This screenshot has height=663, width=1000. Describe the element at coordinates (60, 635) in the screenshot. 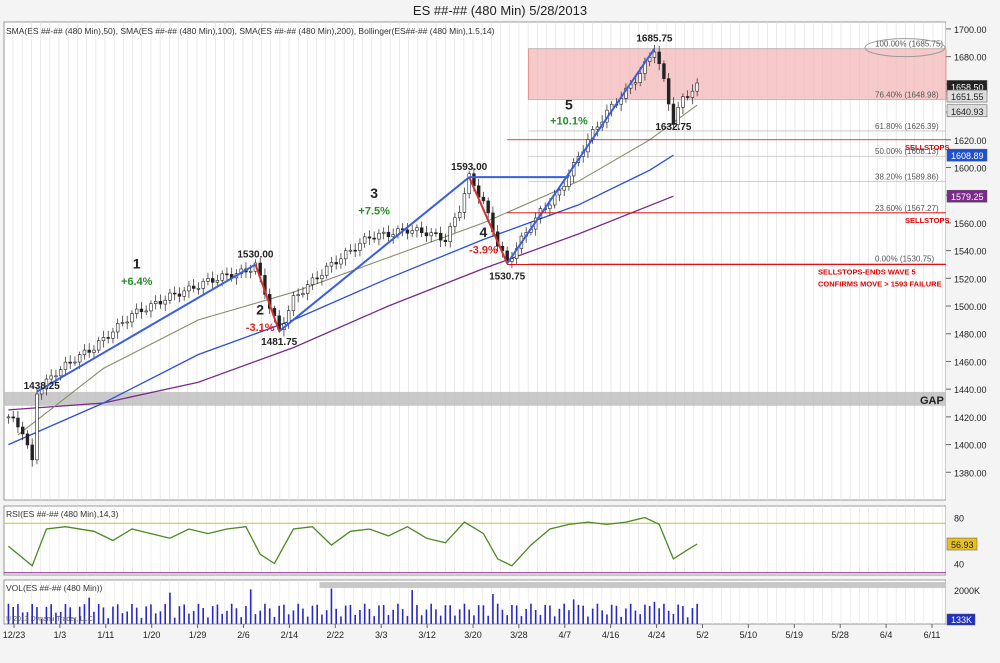

I see `x-tick-label: 1/3` at that location.